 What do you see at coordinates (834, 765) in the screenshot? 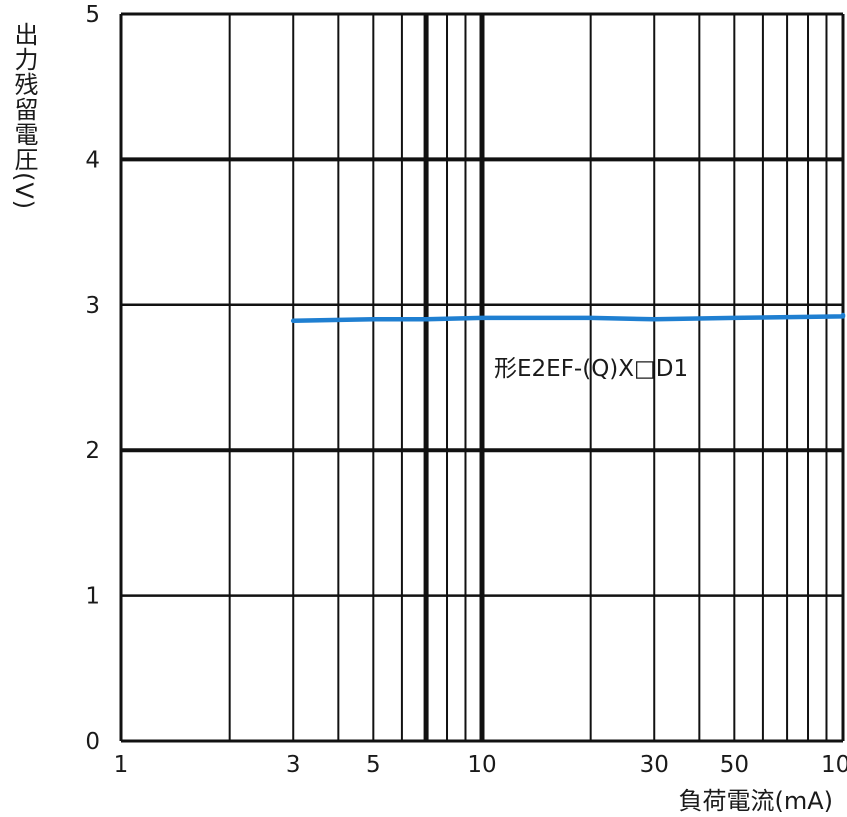
I see `x-tick-label: 100` at bounding box center [834, 765].